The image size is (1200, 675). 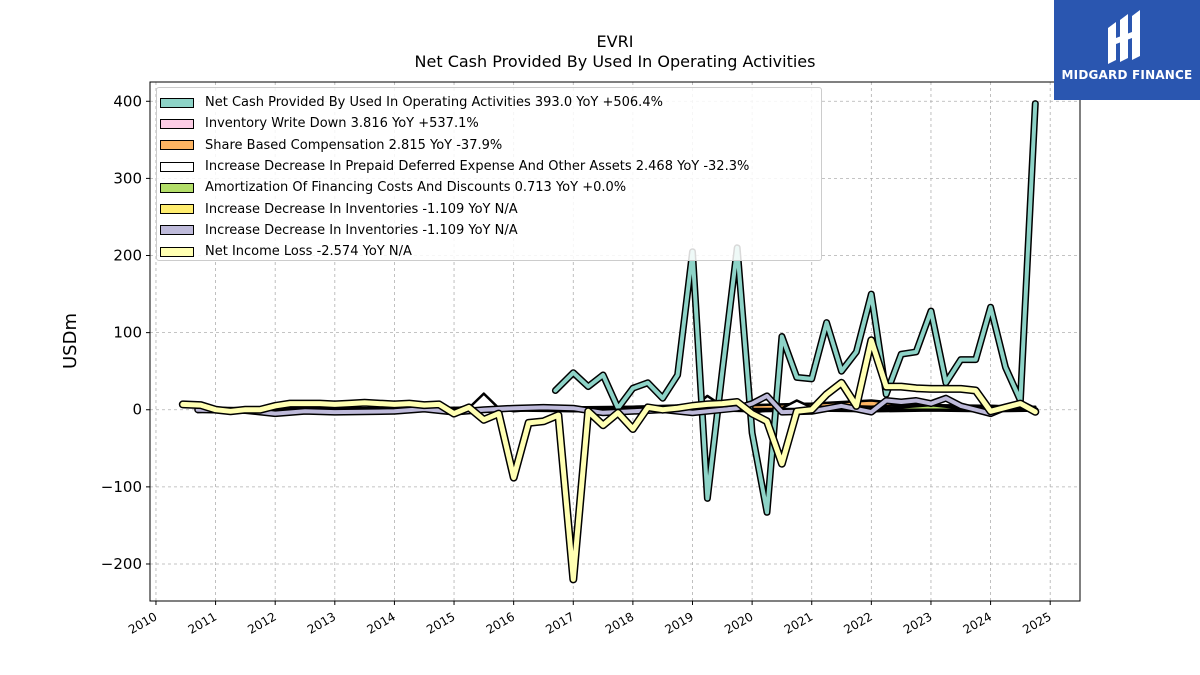 I want to click on x-tick-label: 2014, so click(x=380, y=622).